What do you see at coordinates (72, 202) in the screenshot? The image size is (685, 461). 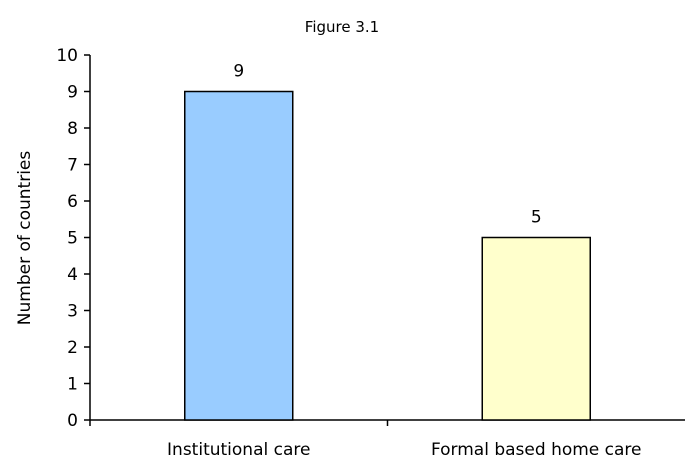 I see `y-tick-label: 6` at bounding box center [72, 202].